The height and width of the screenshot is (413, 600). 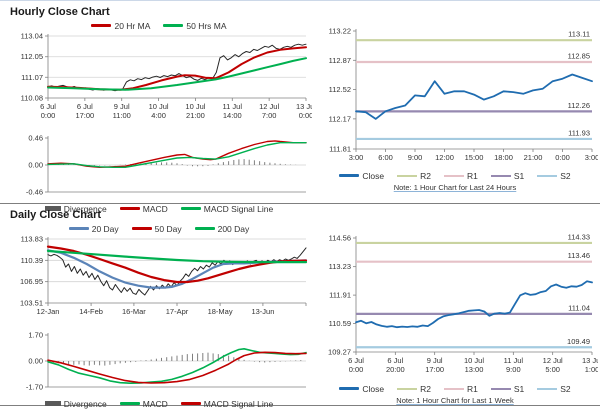 What do you see at coordinates (232, 115) in the screenshot?
I see `svg-text: 14:00` at bounding box center [232, 115].